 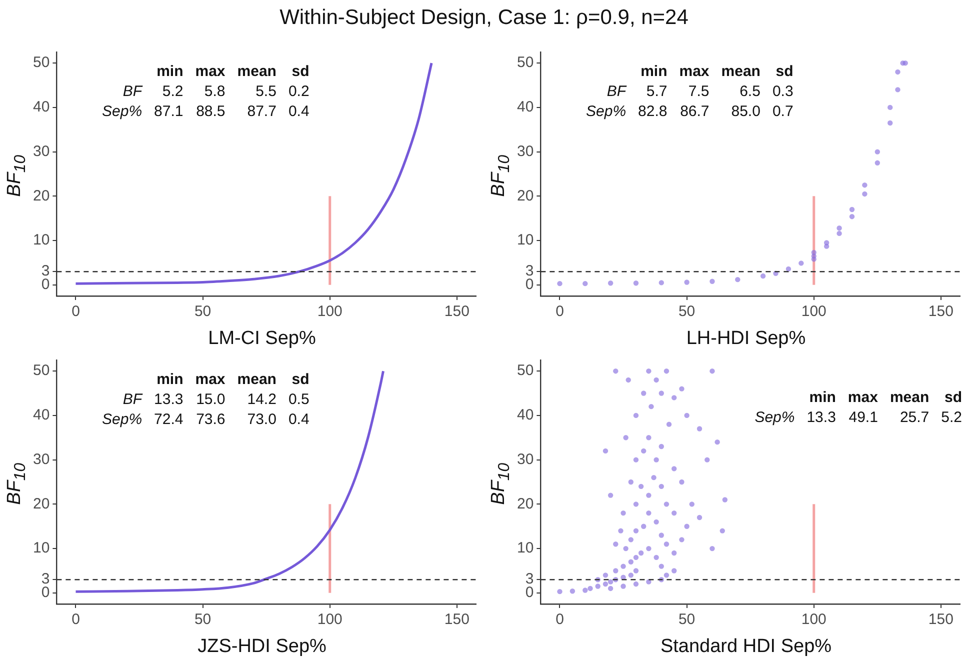 I want to click on text: BF 5.7 7.5 6.5 0.3, so click(x=700, y=91).